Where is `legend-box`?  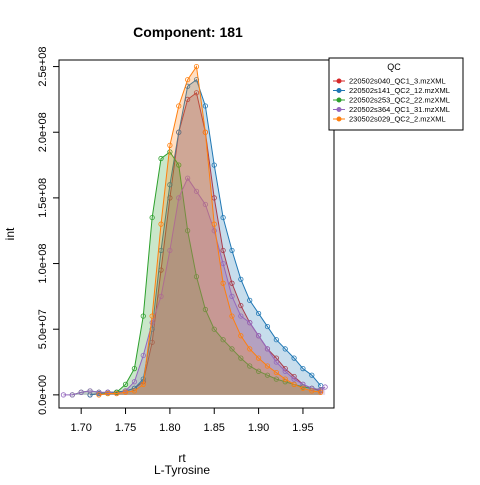
legend-box is located at coordinates (396, 94).